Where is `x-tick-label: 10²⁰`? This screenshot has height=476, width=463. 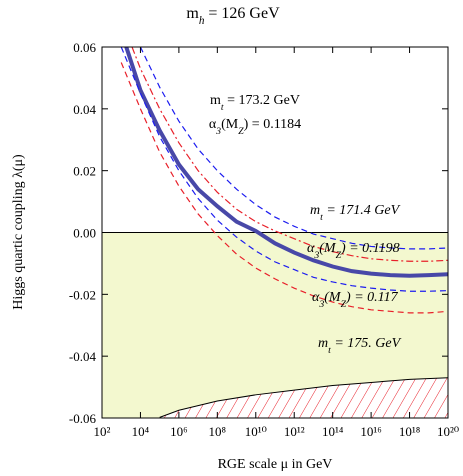
x-tick-label: 10²⁰ is located at coordinates (448, 431).